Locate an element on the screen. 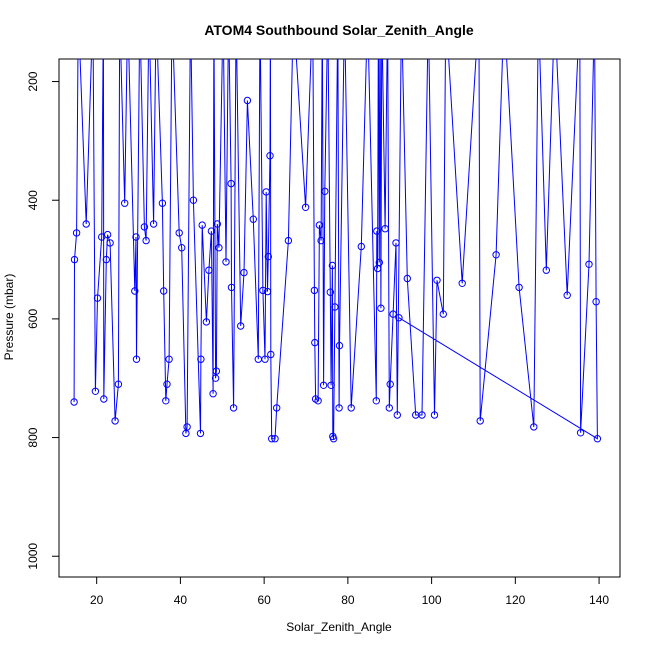 This screenshot has height=650, width=650. y-tick-label: 800 is located at coordinates (33, 437).